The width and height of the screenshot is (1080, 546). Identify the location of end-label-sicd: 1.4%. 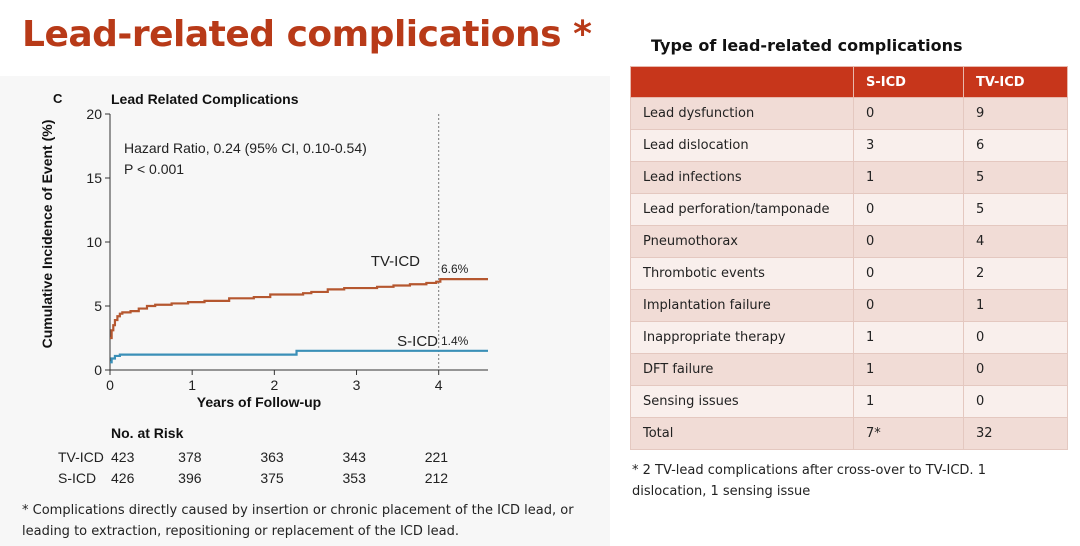
(455, 341).